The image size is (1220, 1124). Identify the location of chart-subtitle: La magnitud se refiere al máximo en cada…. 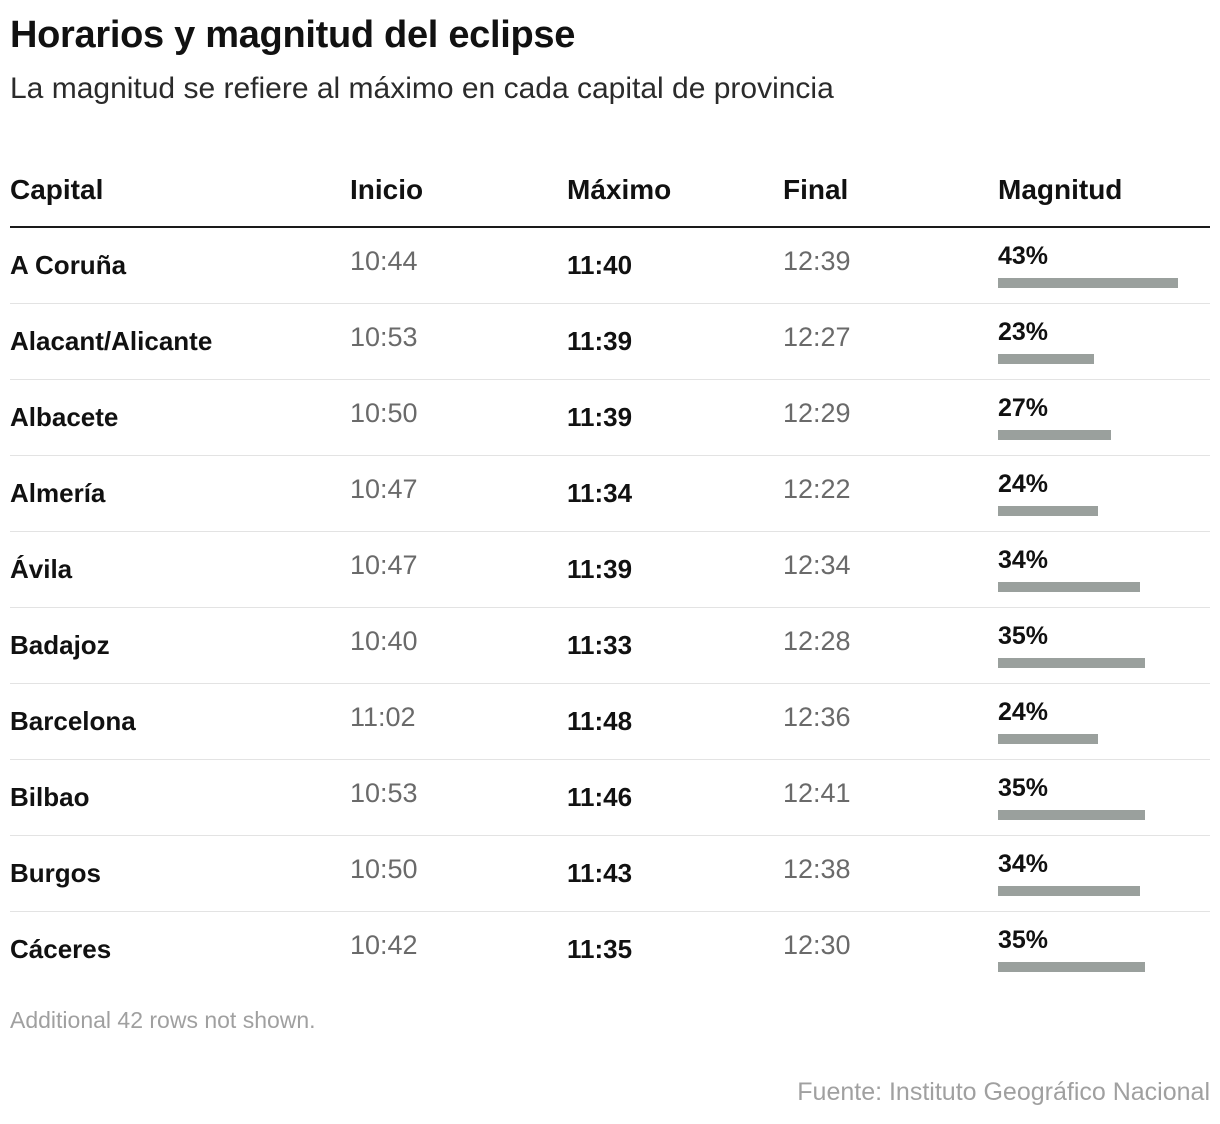
(422, 88).